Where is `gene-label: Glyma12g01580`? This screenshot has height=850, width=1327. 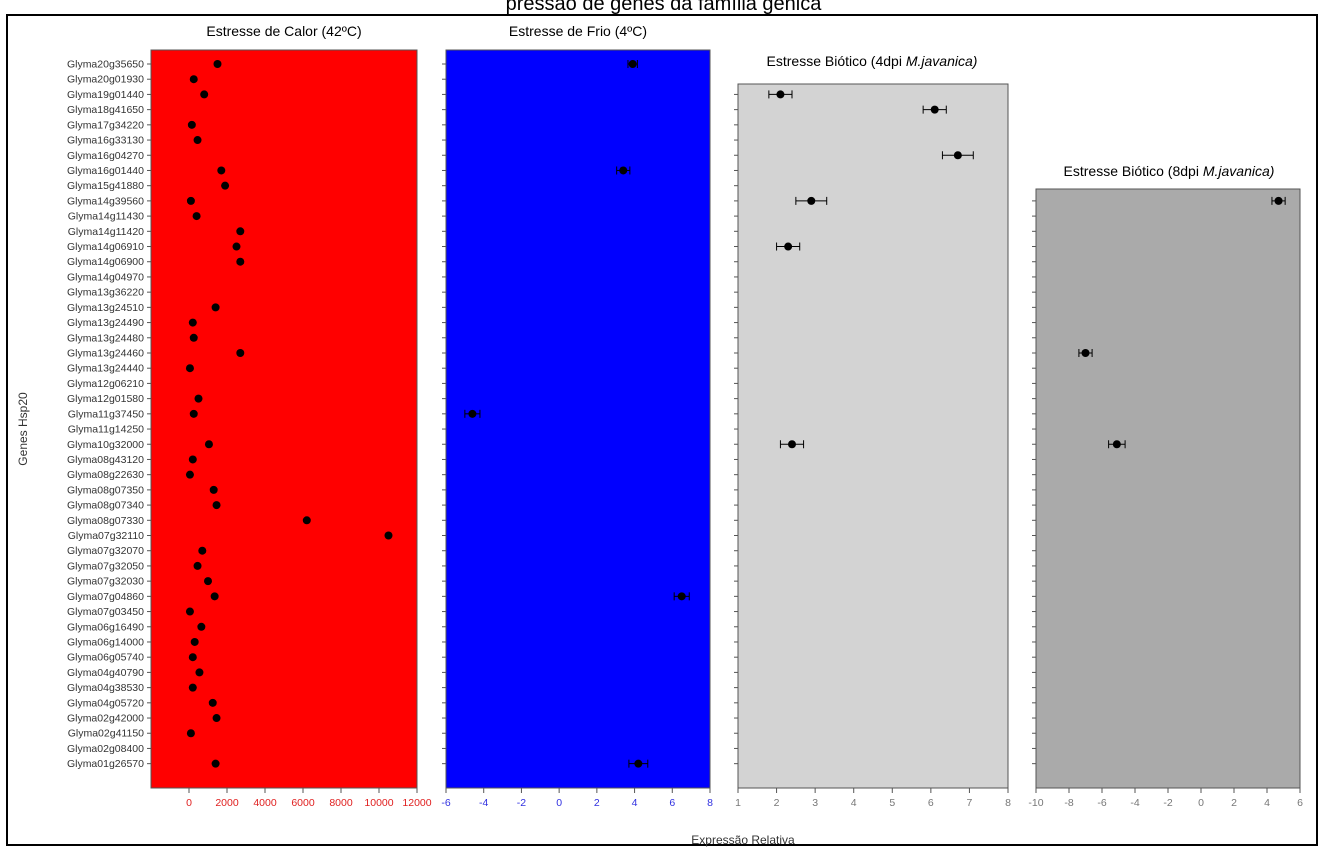 gene-label: Glyma12g01580 is located at coordinates (105, 399).